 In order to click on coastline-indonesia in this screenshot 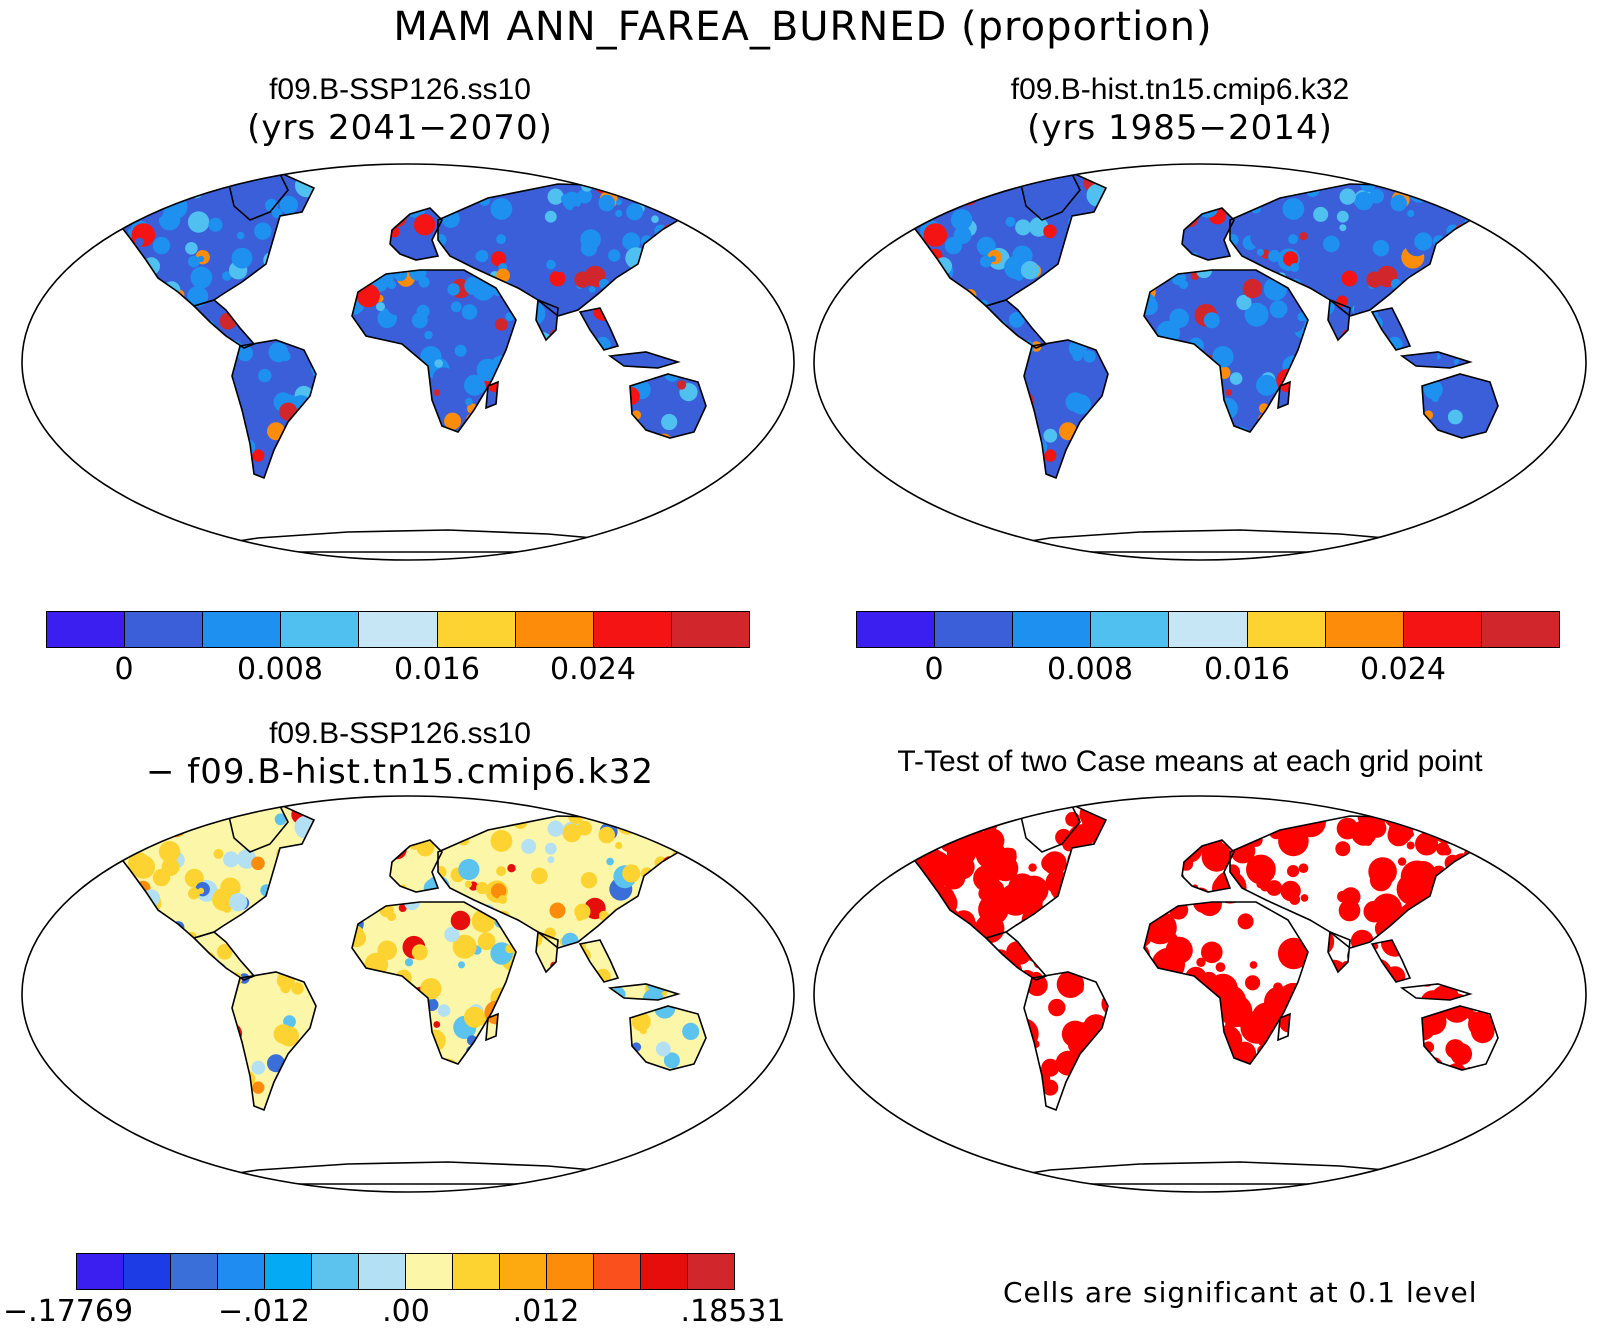, I will do `click(644, 992)`.